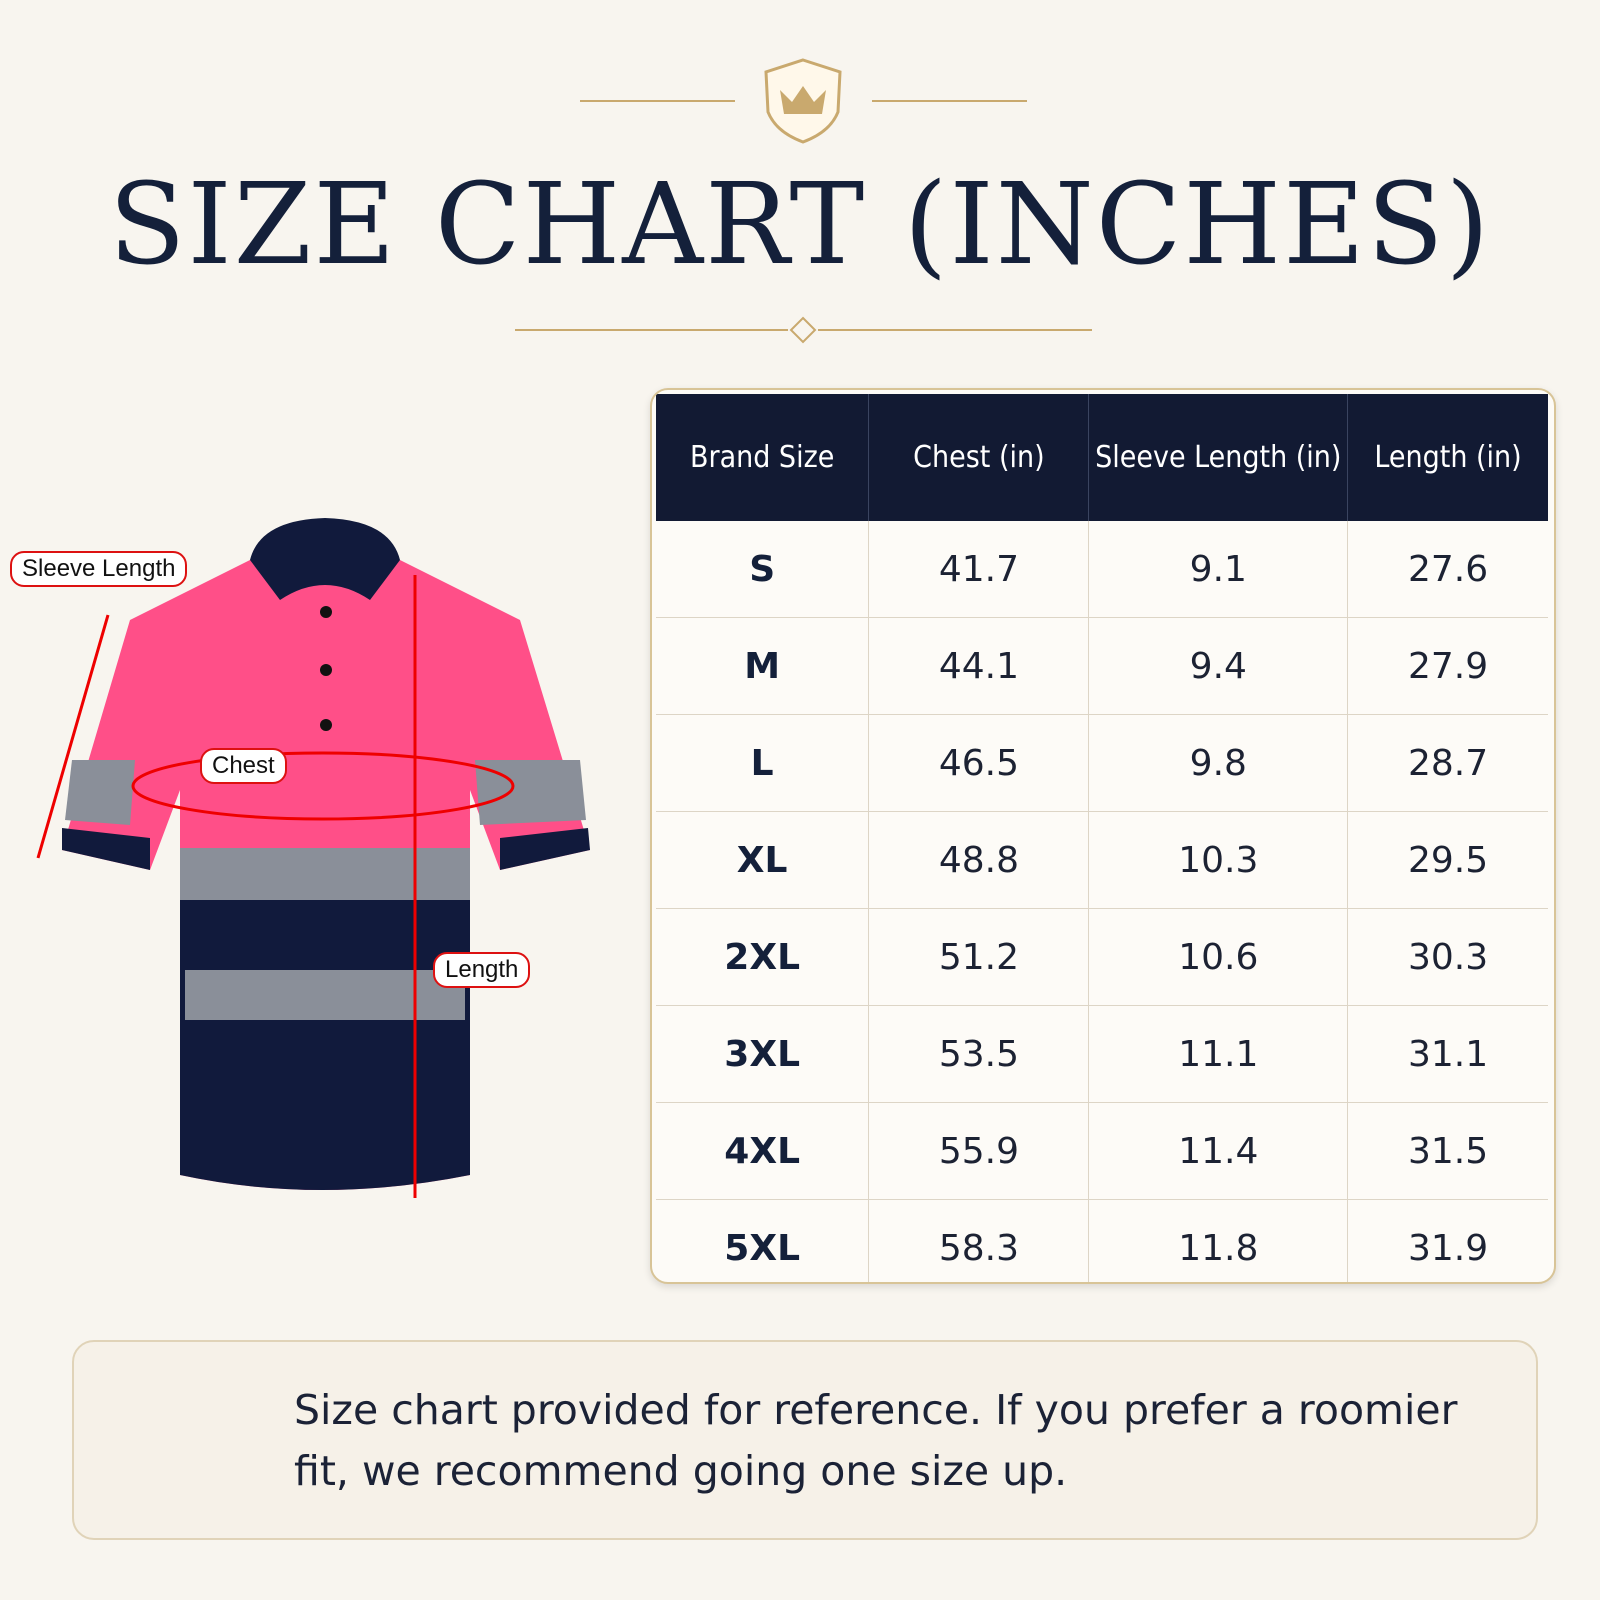 The width and height of the screenshot is (1600, 1600). I want to click on table-row: L 46.5 9.8 28.7, so click(1102, 763).